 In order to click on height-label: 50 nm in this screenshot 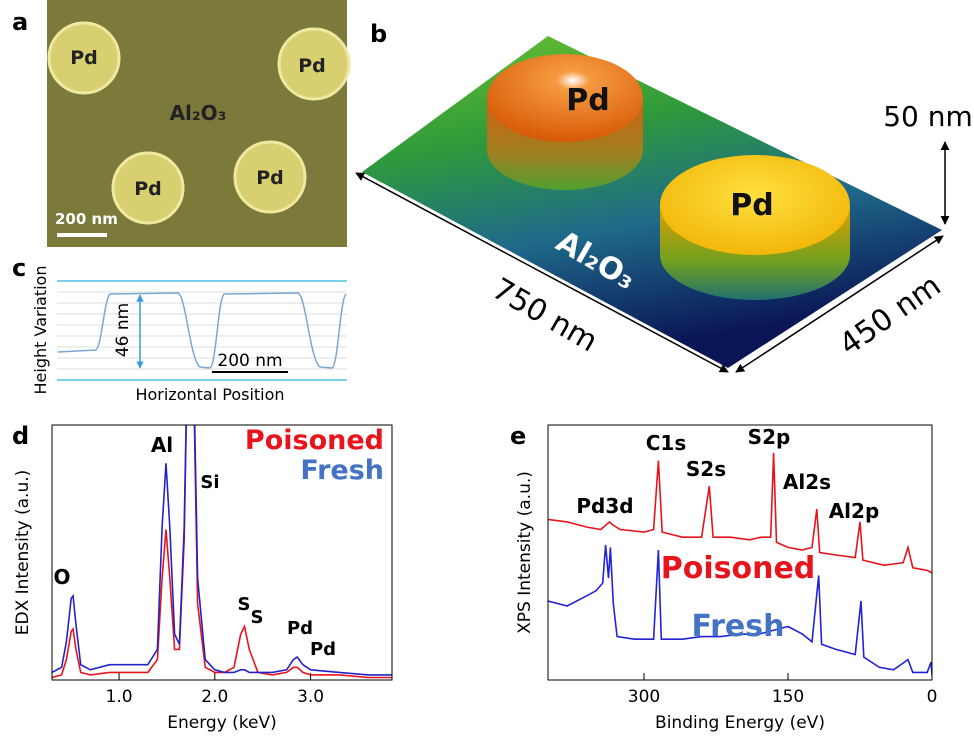, I will do `click(928, 116)`.